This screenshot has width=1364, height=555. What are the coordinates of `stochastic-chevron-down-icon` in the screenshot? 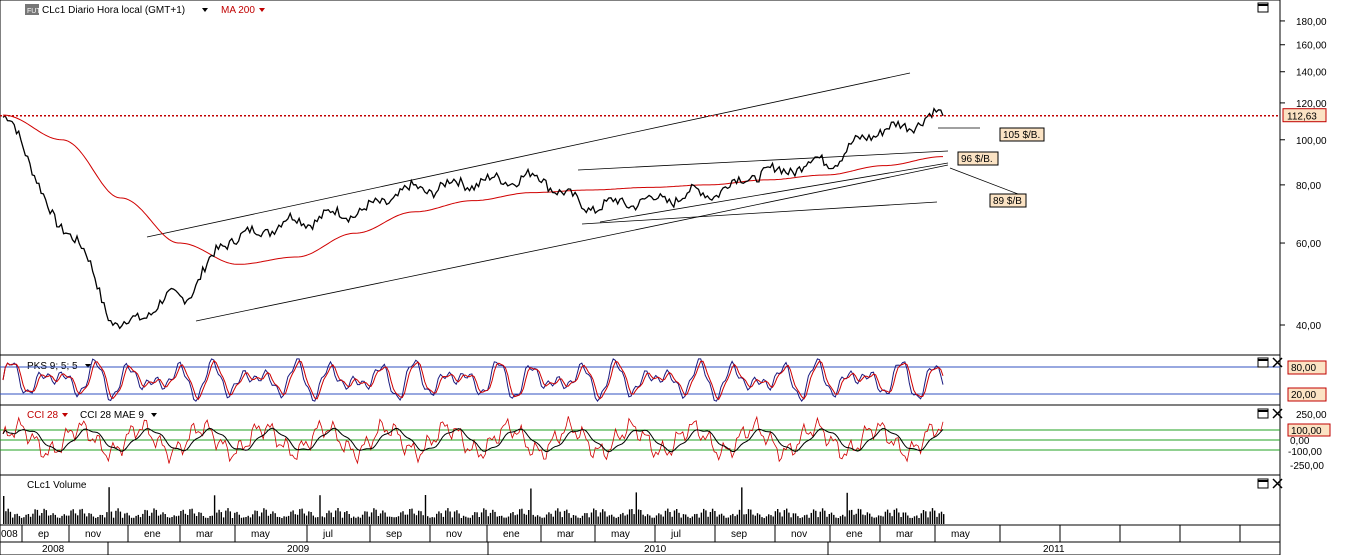 It's located at (88, 366).